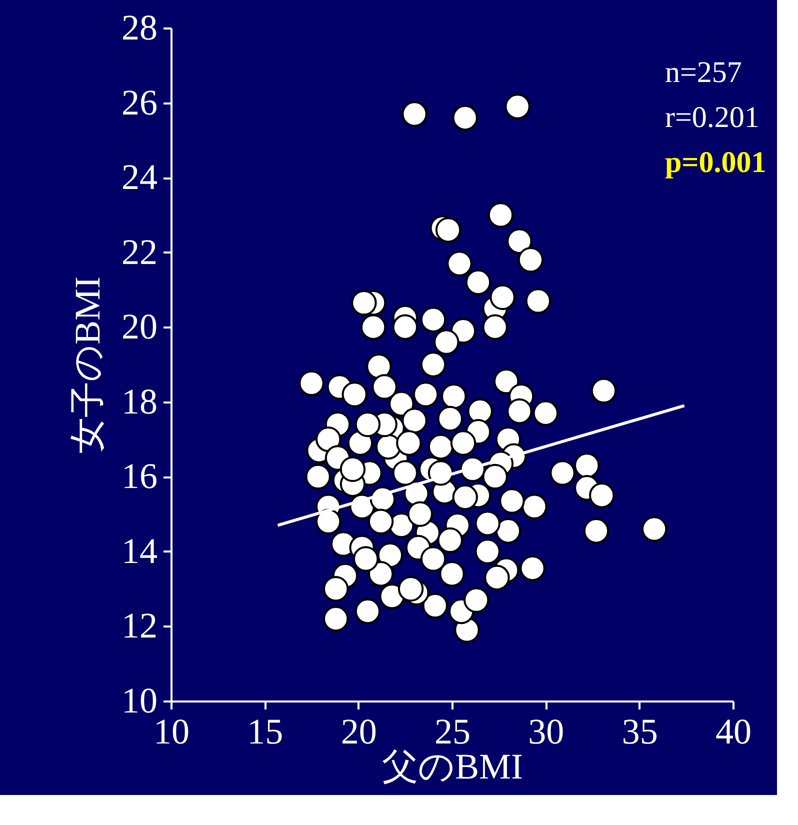 Image resolution: width=798 pixels, height=825 pixels. What do you see at coordinates (140, 626) in the screenshot?
I see `y-tick-label: 12` at bounding box center [140, 626].